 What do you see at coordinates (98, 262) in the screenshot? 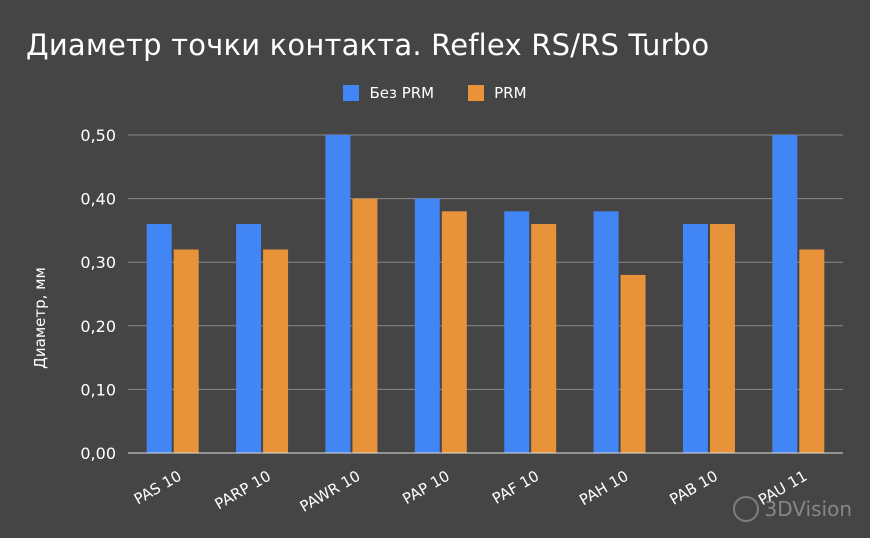
I see `y-tick-label: 0,30` at bounding box center [98, 262].